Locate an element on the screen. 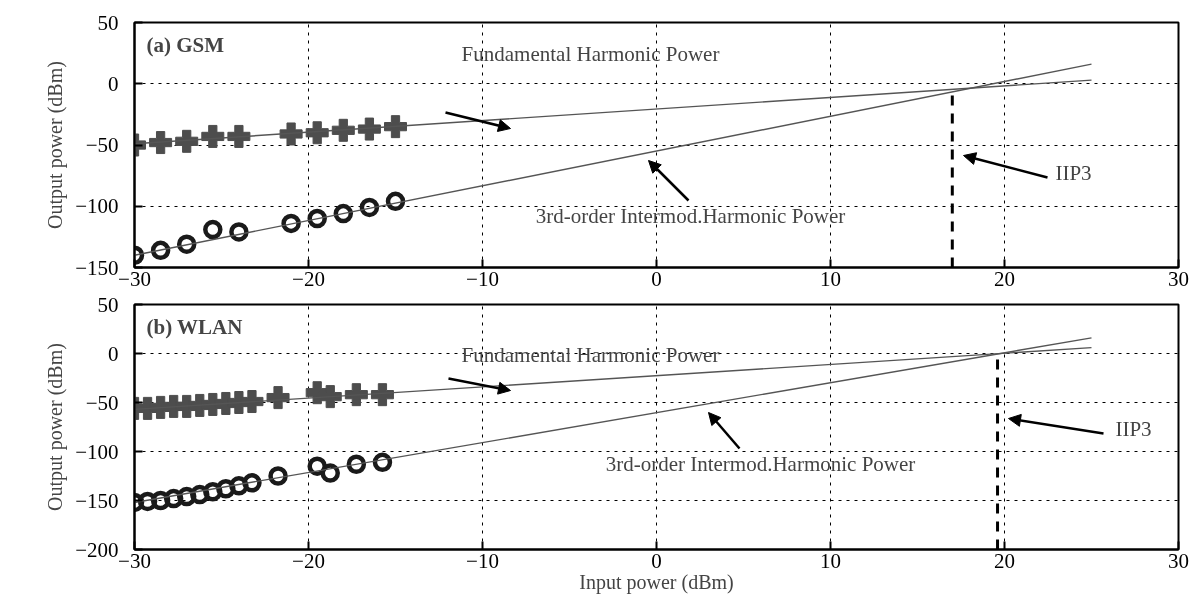 The width and height of the screenshot is (1199, 596). annotation: (b) WLAN is located at coordinates (194, 326).